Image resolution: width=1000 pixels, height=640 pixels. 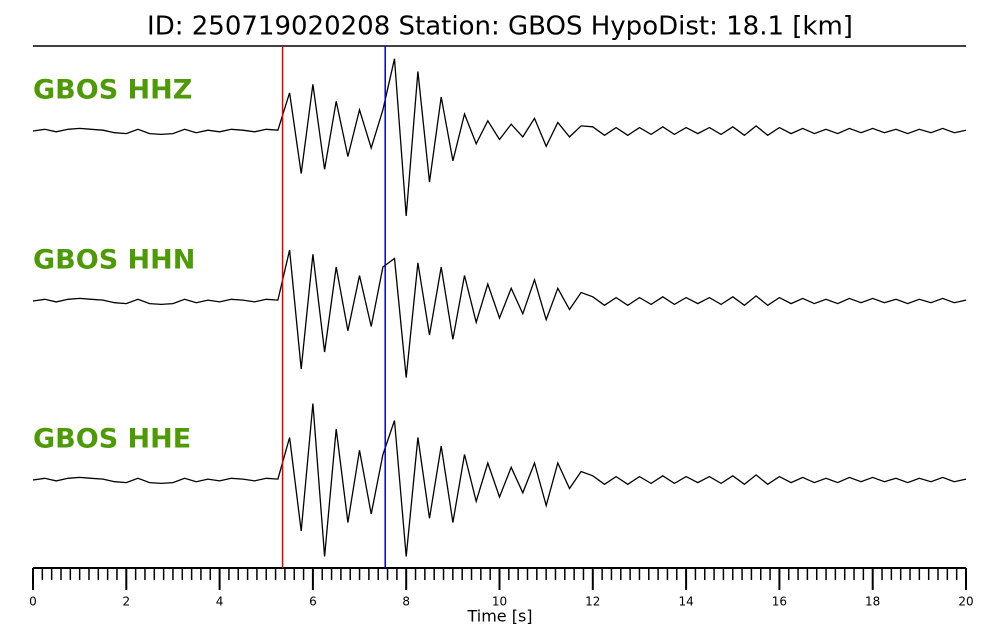 I want to click on x-tick-label: 0, so click(x=33, y=602).